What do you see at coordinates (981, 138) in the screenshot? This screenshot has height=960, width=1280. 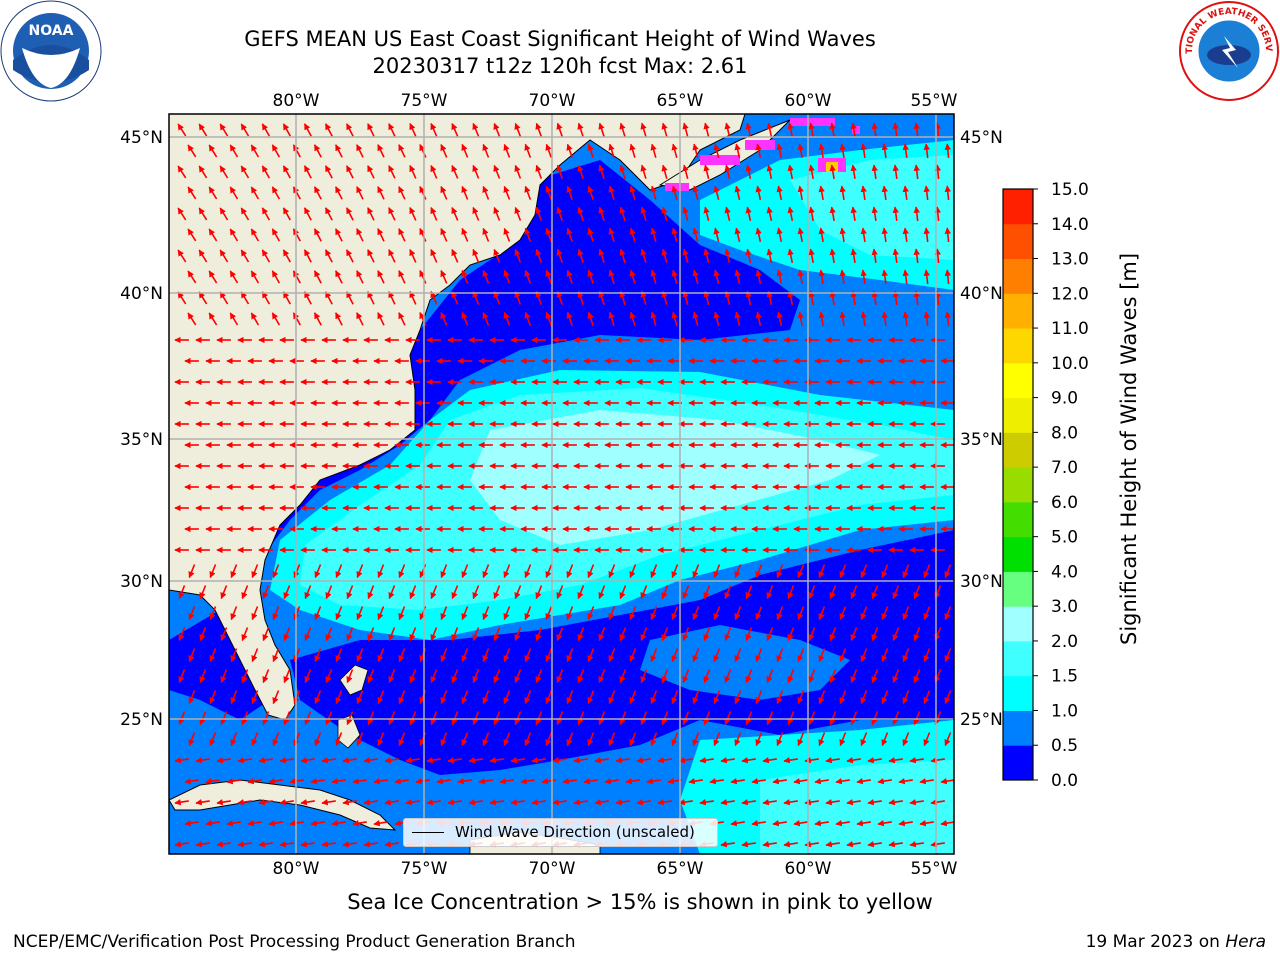 I see `svg-text: 45°N` at bounding box center [981, 138].